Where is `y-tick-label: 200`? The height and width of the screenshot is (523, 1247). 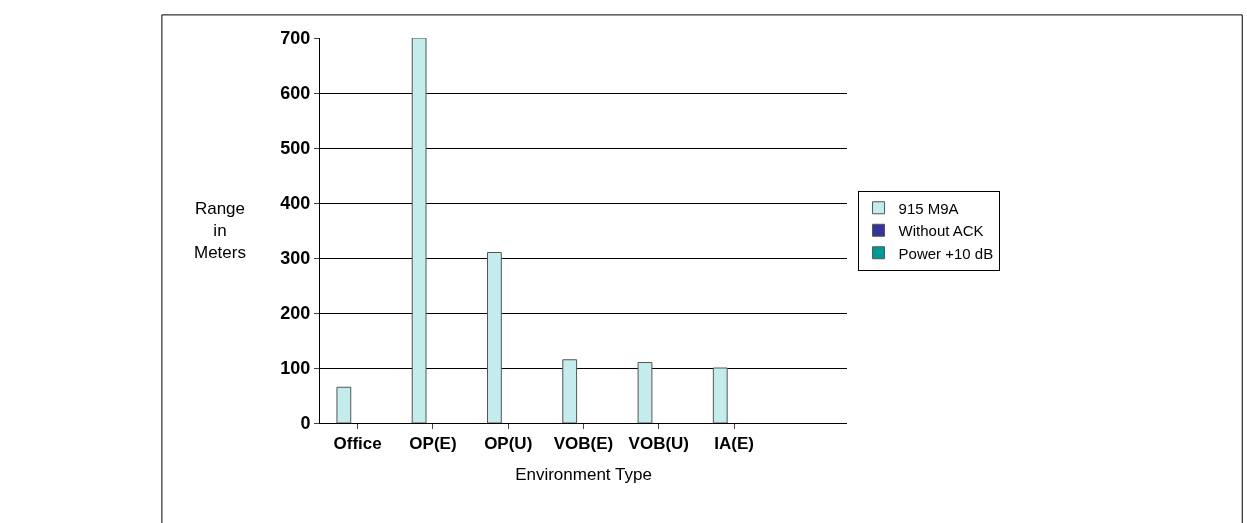 y-tick-label: 200 is located at coordinates (295, 313).